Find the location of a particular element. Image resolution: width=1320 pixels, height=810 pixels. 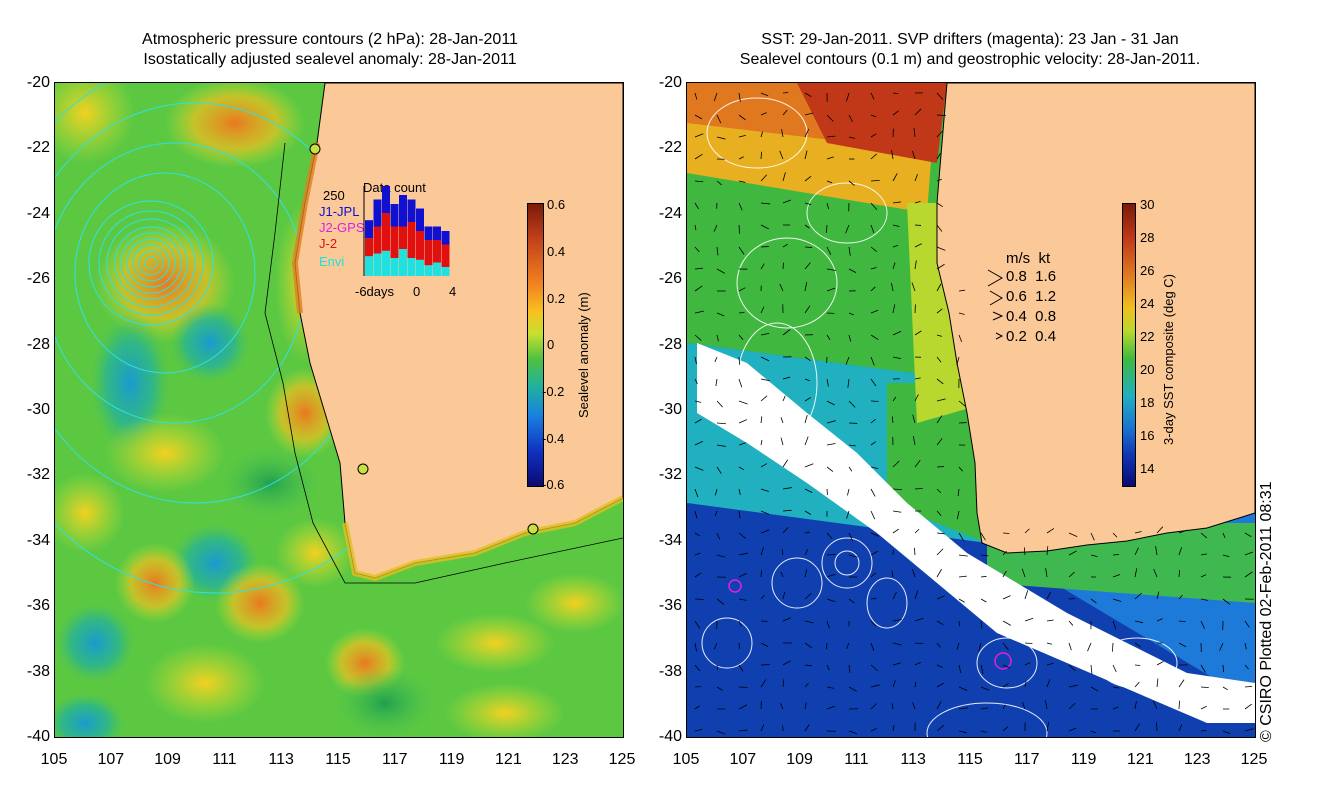

data-count-bar-5-envi is located at coordinates (411, 267).